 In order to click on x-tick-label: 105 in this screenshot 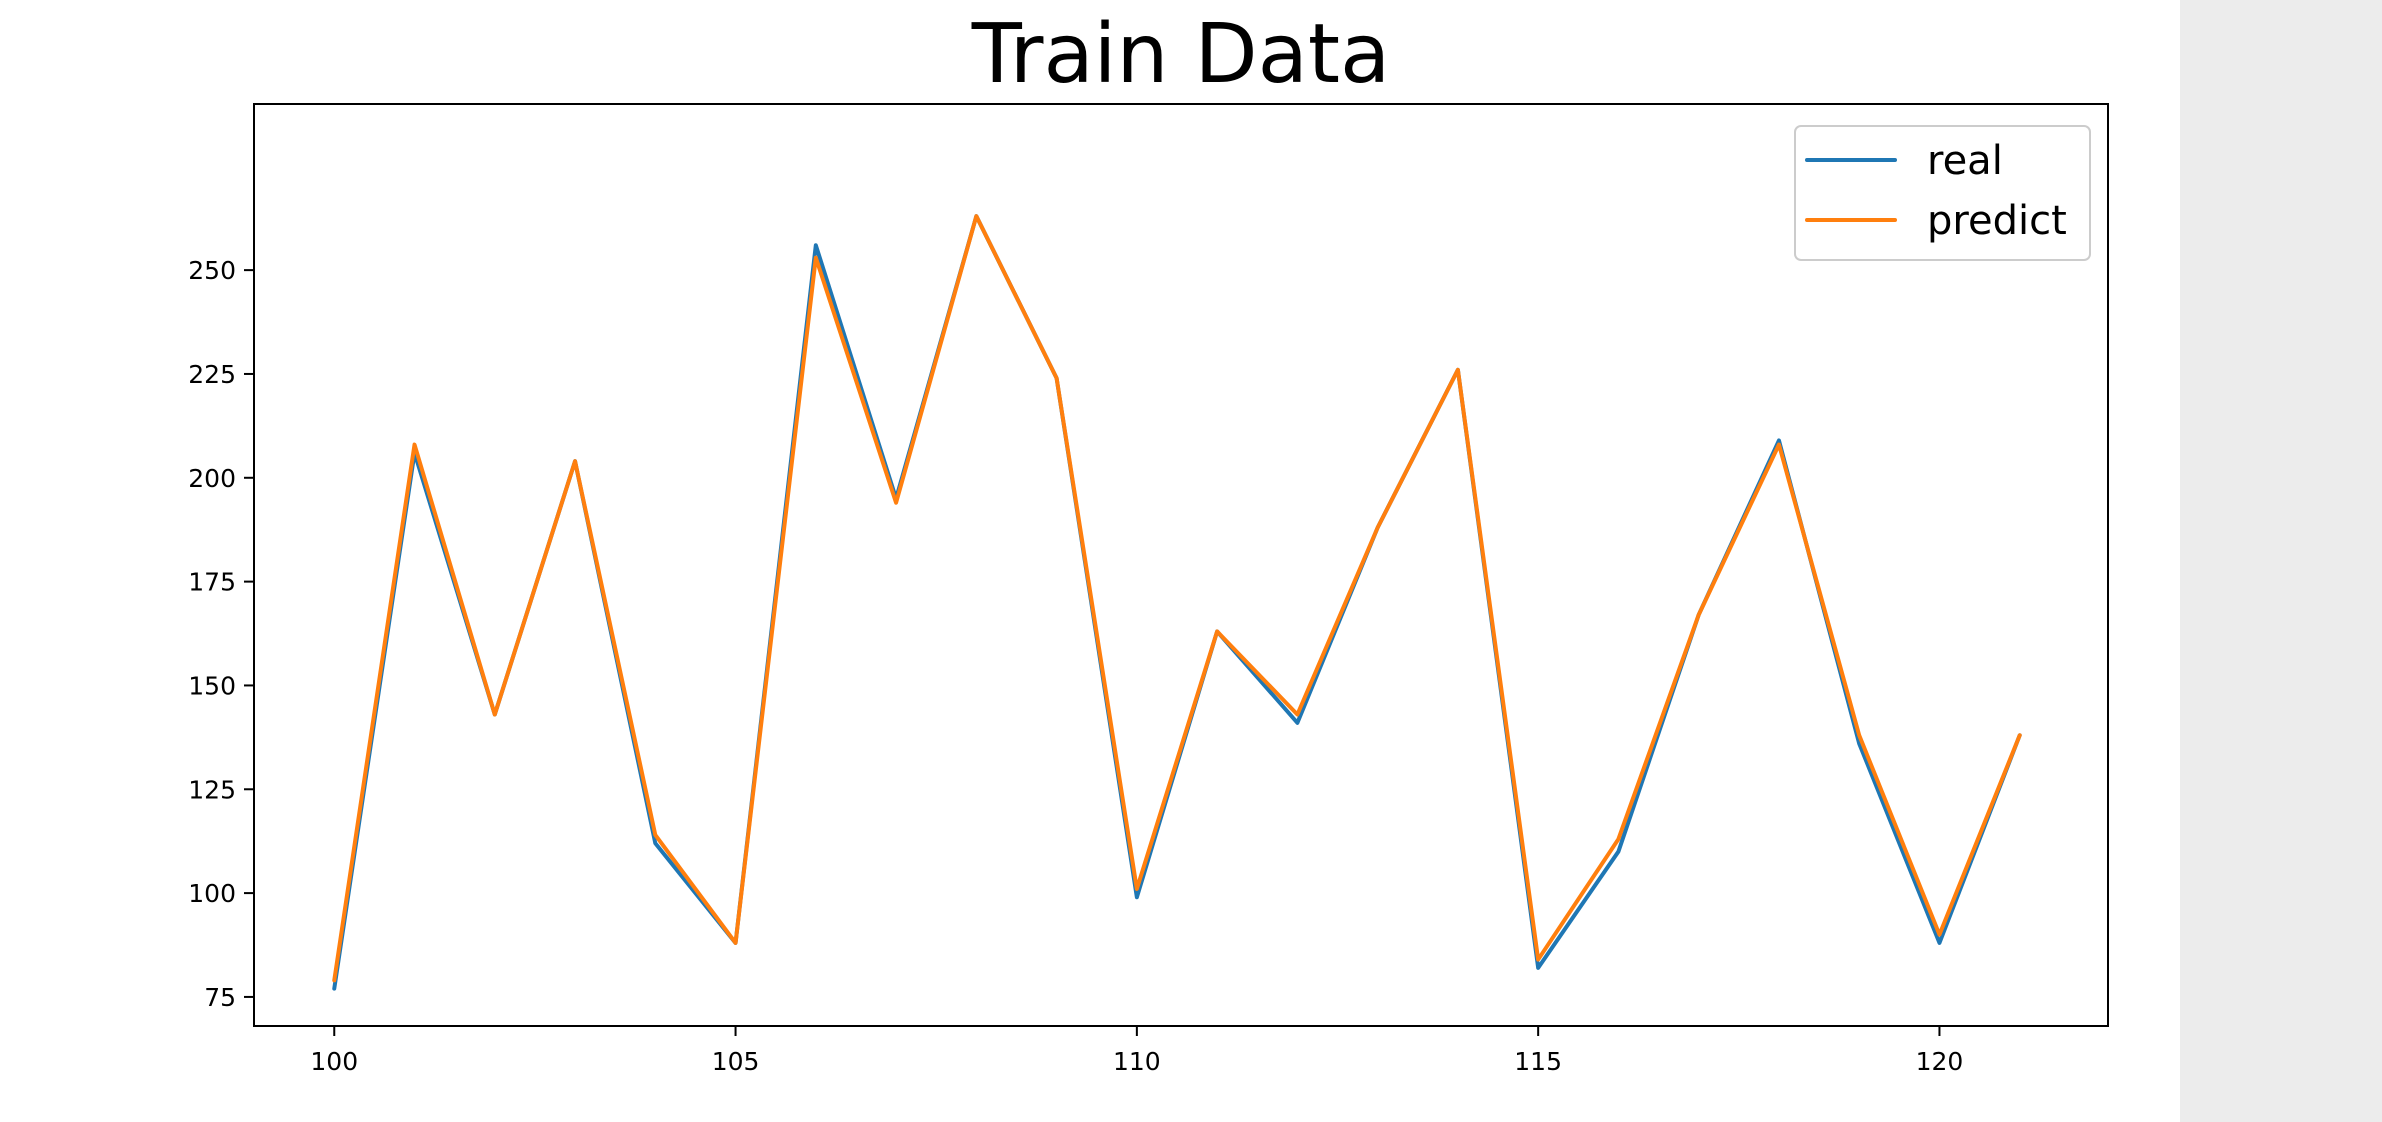, I will do `click(736, 1061)`.